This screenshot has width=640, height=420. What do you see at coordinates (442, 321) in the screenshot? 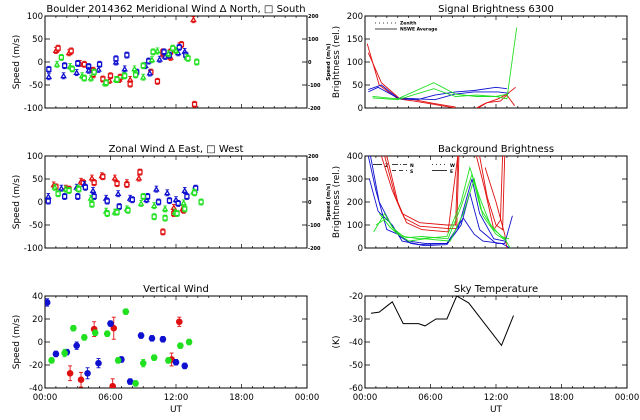
I see `data-layer` at bounding box center [442, 321].